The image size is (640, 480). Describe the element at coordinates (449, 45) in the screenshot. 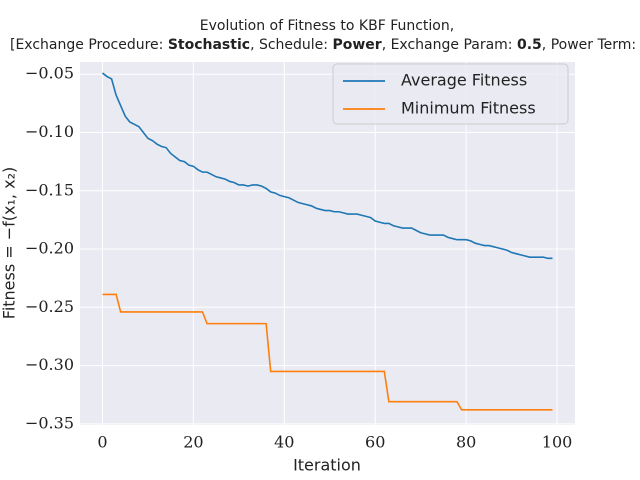

I see `subtitle-part: , Exchange Param:` at that location.